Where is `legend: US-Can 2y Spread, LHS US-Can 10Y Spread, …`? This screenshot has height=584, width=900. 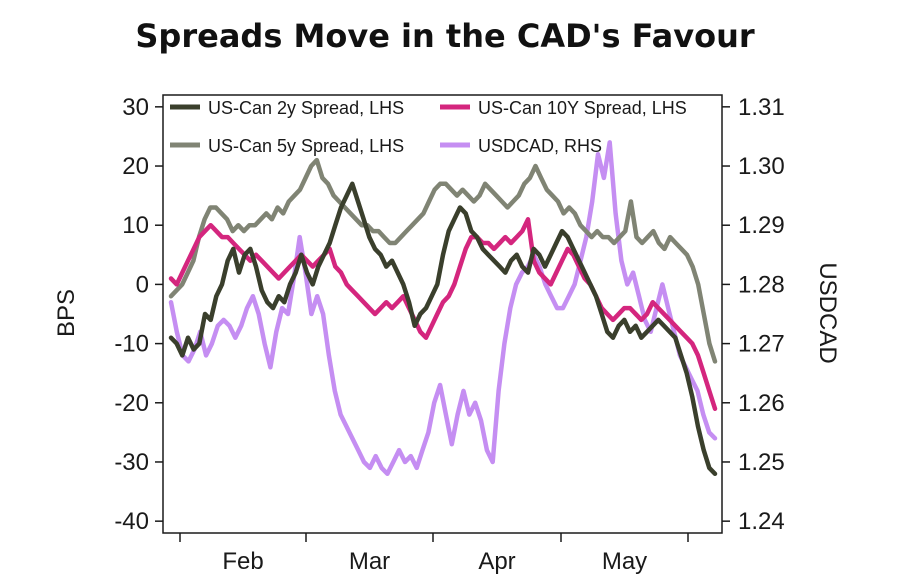 legend: US-Can 2y Spread, LHS US-Can 10Y Spread, … is located at coordinates (428, 127).